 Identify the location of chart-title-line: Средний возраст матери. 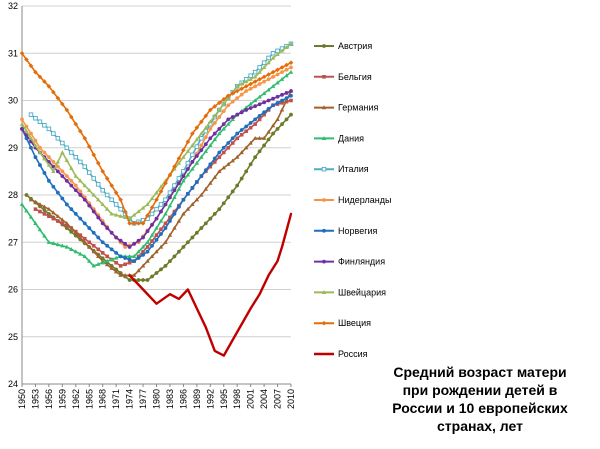
(480, 372).